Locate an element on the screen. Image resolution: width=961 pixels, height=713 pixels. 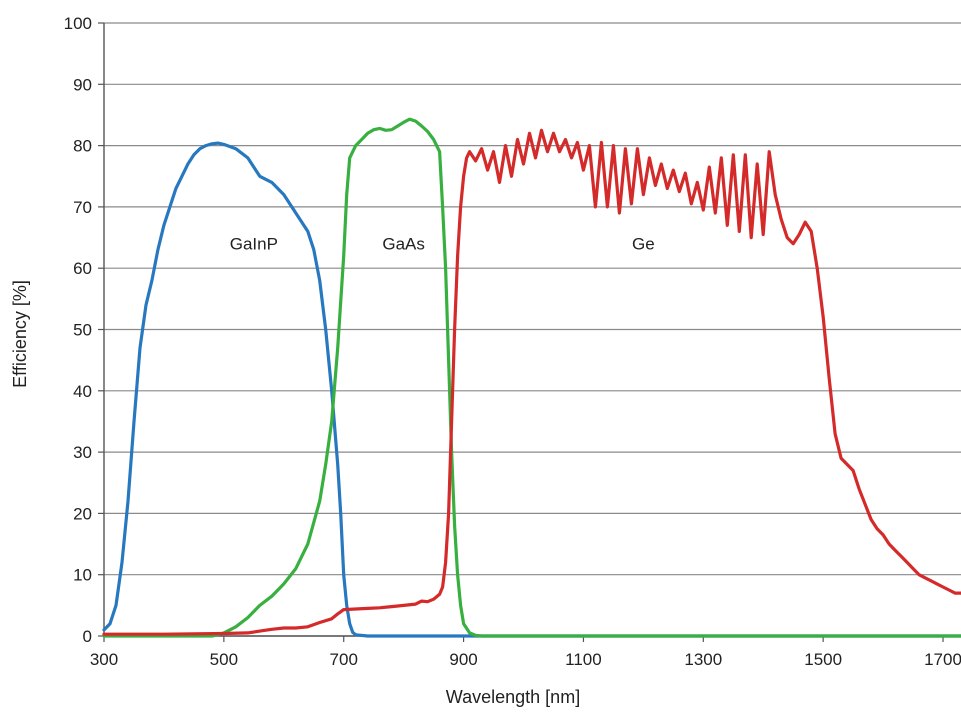
x-tick-label: 1100 is located at coordinates (583, 659).